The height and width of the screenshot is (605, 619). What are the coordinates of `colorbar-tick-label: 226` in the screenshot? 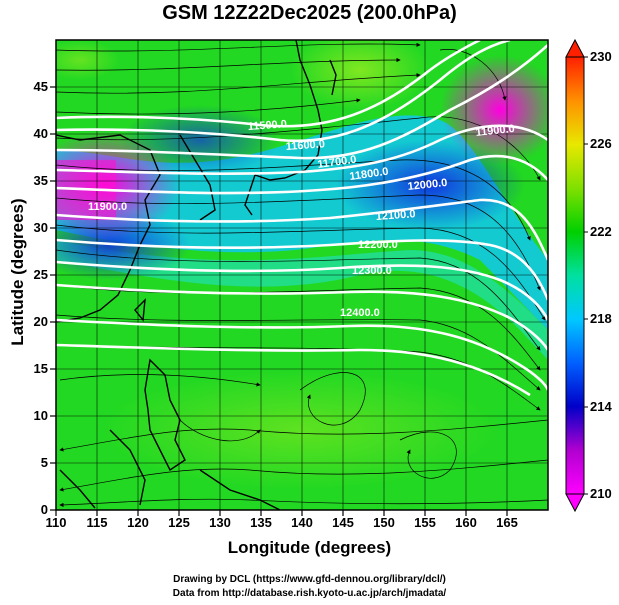 It's located at (601, 143).